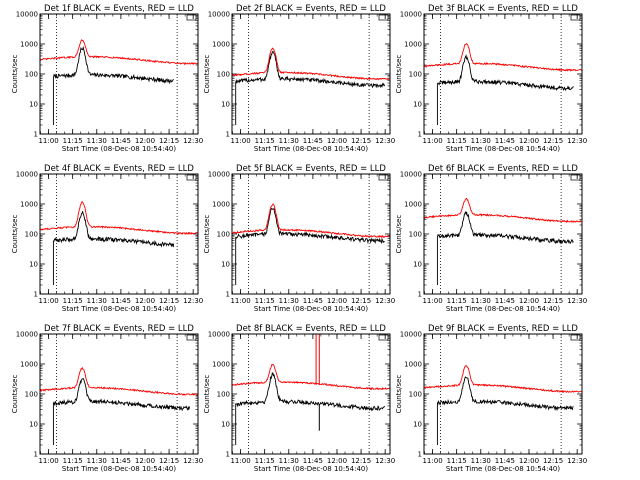 This screenshot has height=480, width=640. What do you see at coordinates (119, 329) in the screenshot?
I see `panel-title: Det 7f BLACK = Events, RED = LLD` at bounding box center [119, 329].